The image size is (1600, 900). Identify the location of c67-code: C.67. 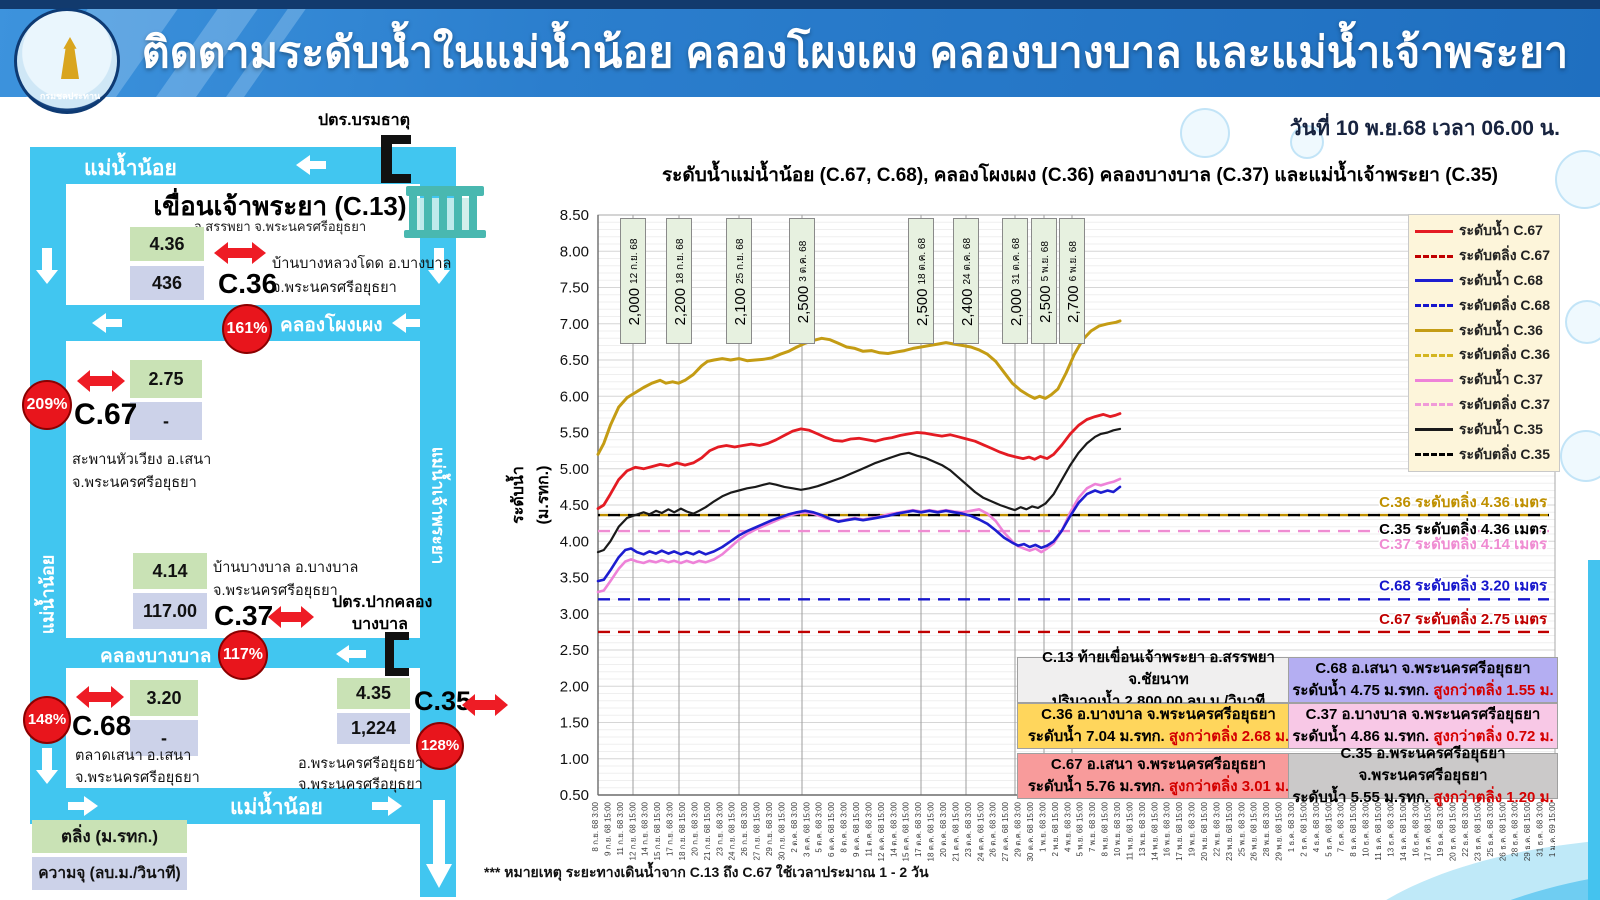
(106, 414).